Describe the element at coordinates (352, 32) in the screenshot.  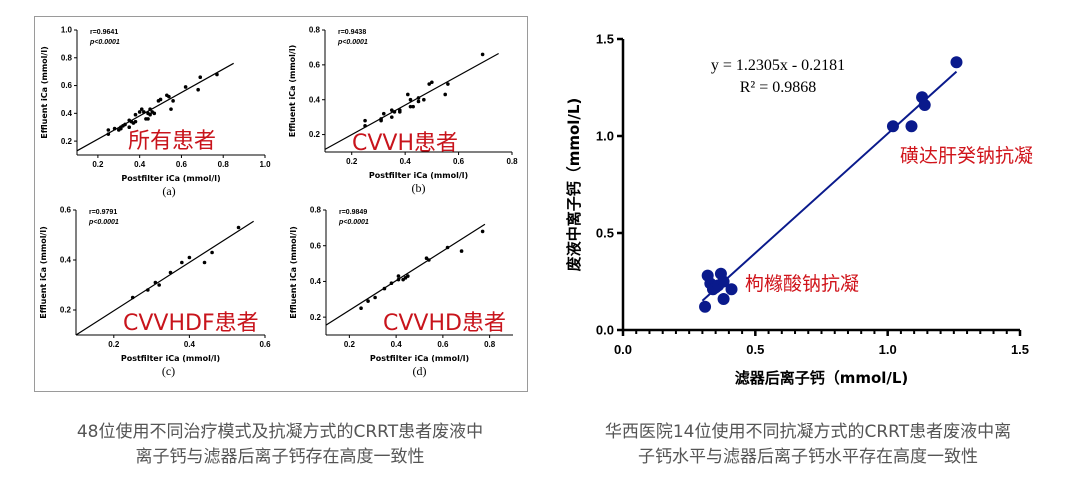
I see `r-value: r=0.9438` at that location.